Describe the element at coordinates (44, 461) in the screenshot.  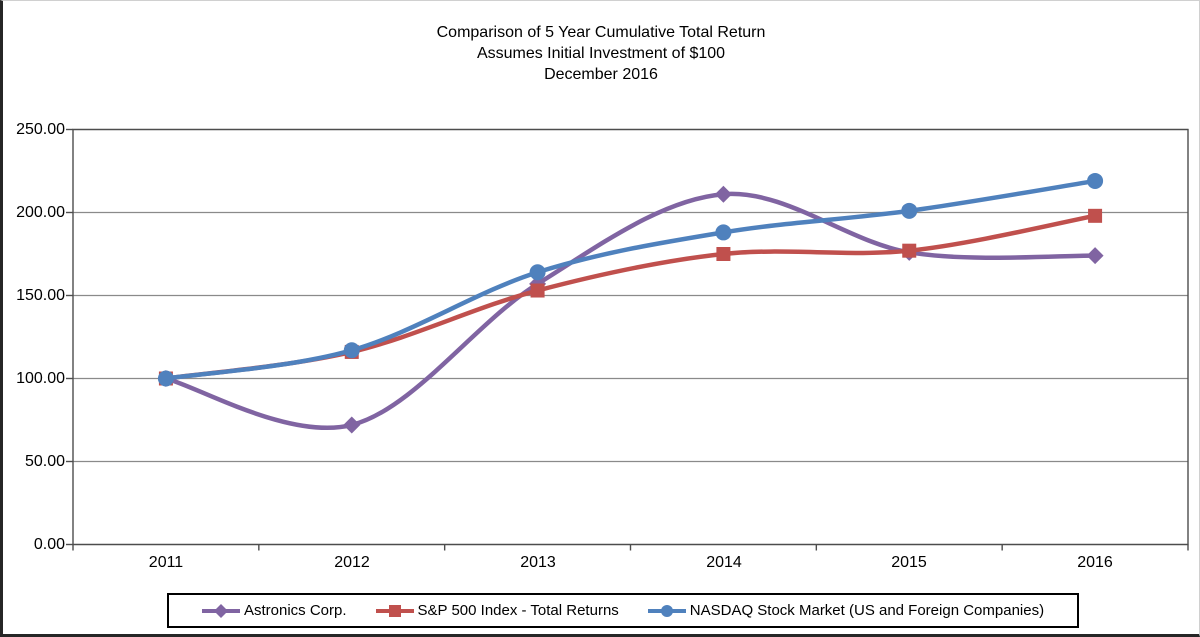
I see `y-axis-tick-label: 50.00` at that location.